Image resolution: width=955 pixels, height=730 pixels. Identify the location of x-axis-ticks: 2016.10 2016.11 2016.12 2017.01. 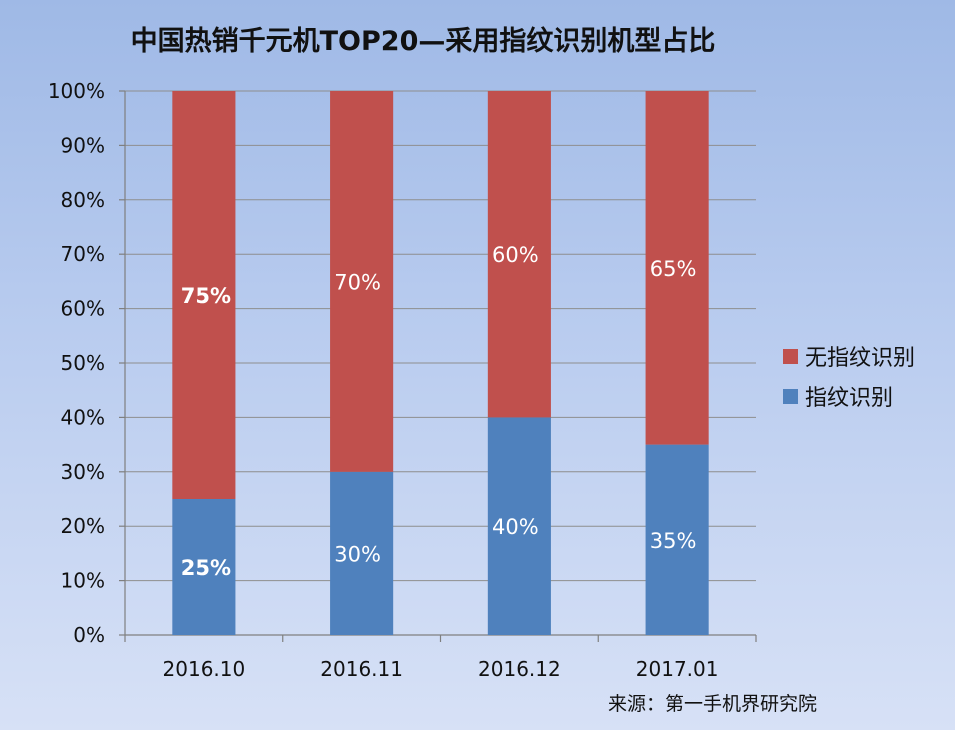
(441, 669).